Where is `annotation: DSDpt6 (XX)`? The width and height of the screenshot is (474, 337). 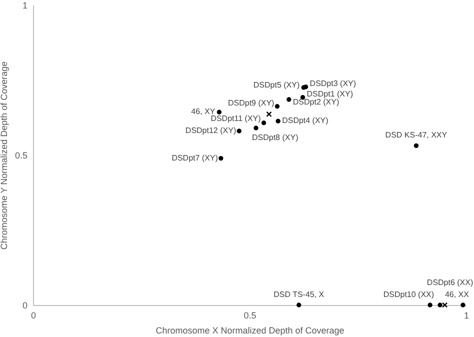 annotation: DSDpt6 (XX) is located at coordinates (450, 282).